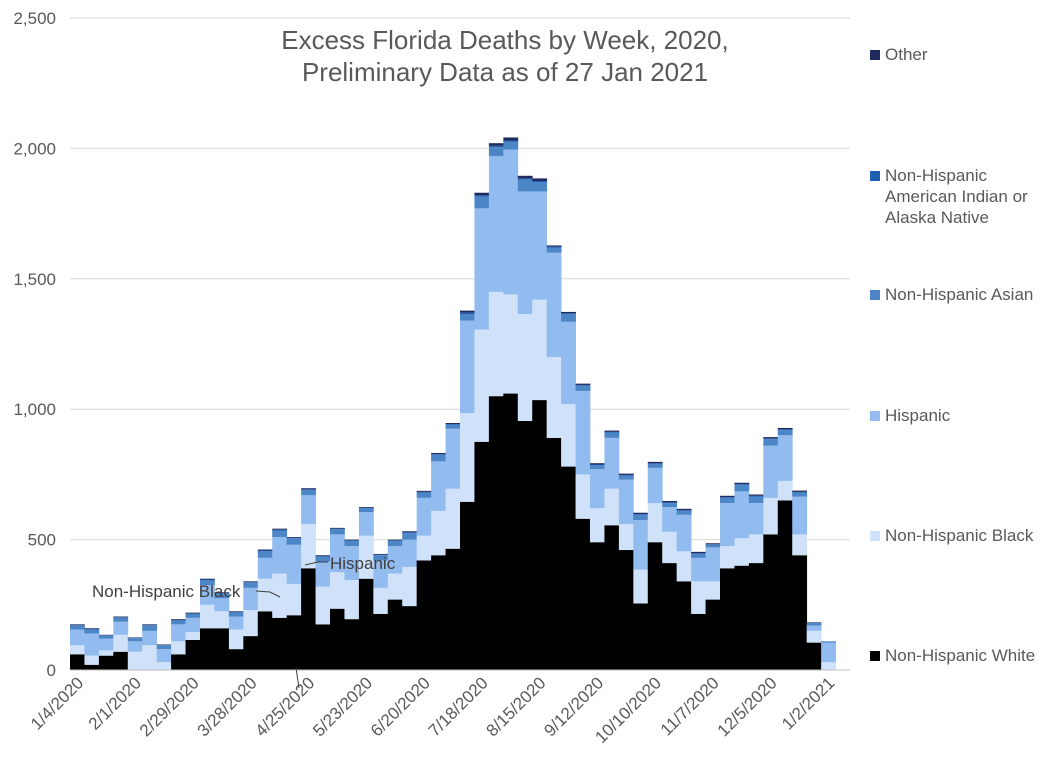  I want to click on legend-item-nh-black: Non-Hispanic Black, so click(951, 535).